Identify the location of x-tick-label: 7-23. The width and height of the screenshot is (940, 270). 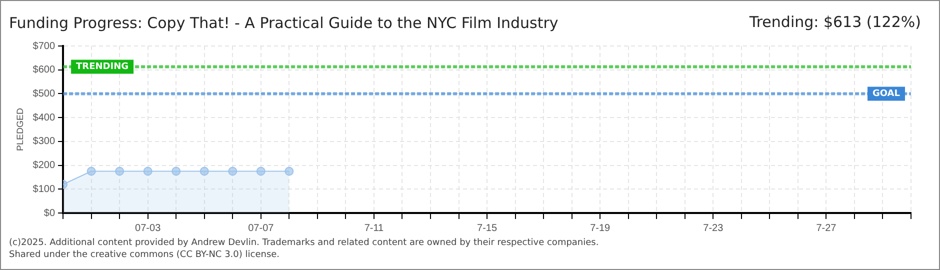
(713, 228).